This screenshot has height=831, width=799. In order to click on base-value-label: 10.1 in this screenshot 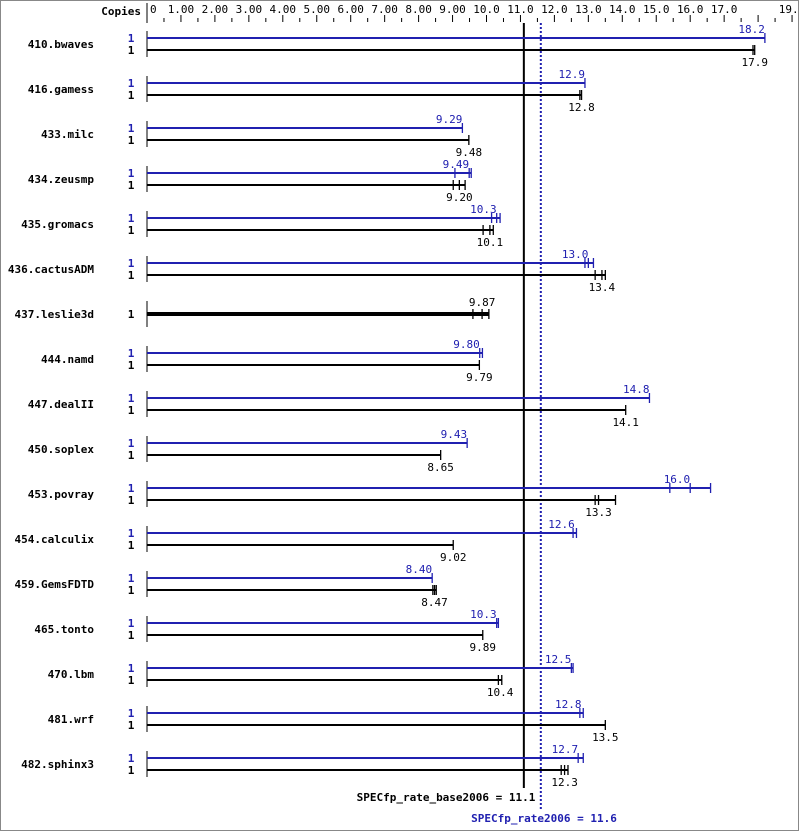, I will do `click(490, 242)`.